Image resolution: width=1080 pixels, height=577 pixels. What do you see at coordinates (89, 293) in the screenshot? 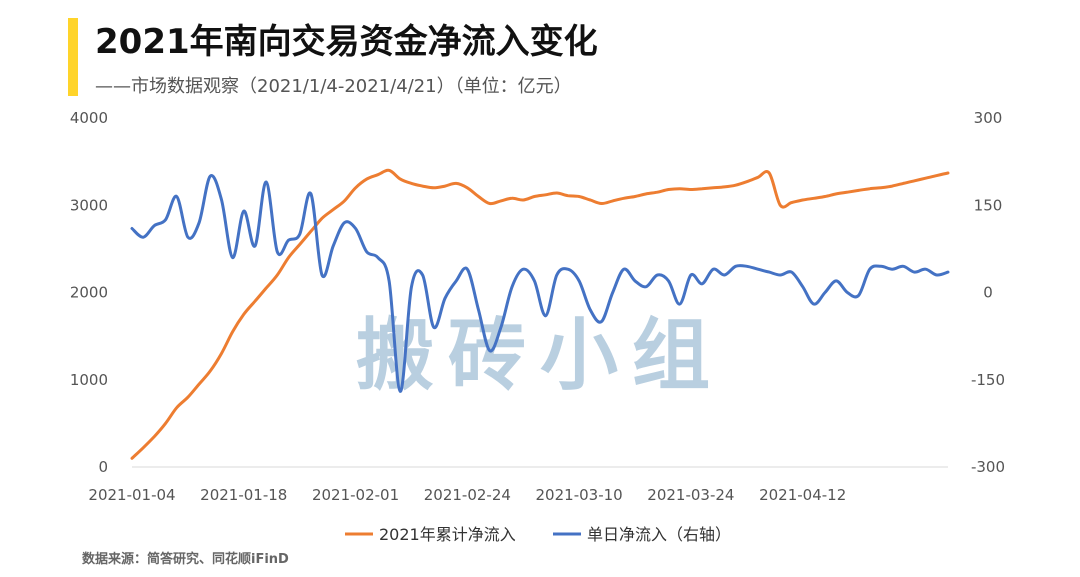
I see `y-left-tick-label: 2000` at bounding box center [89, 293].